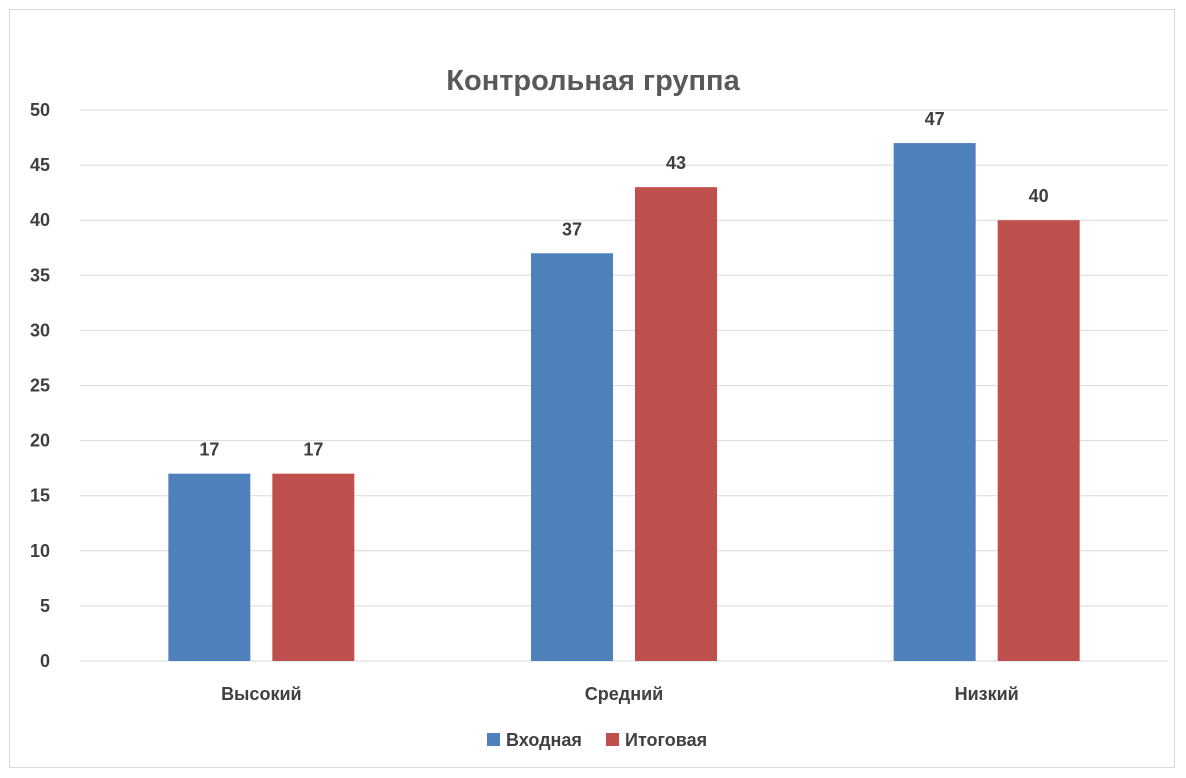 The width and height of the screenshot is (1186, 778). I want to click on x-category-label: Средний, so click(624, 694).